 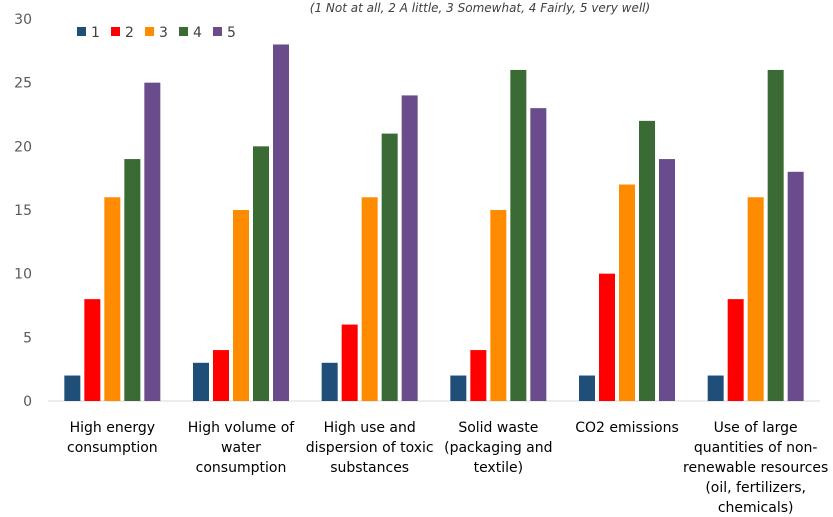 What do you see at coordinates (241, 448) in the screenshot?
I see `x-category-label: water` at bounding box center [241, 448].